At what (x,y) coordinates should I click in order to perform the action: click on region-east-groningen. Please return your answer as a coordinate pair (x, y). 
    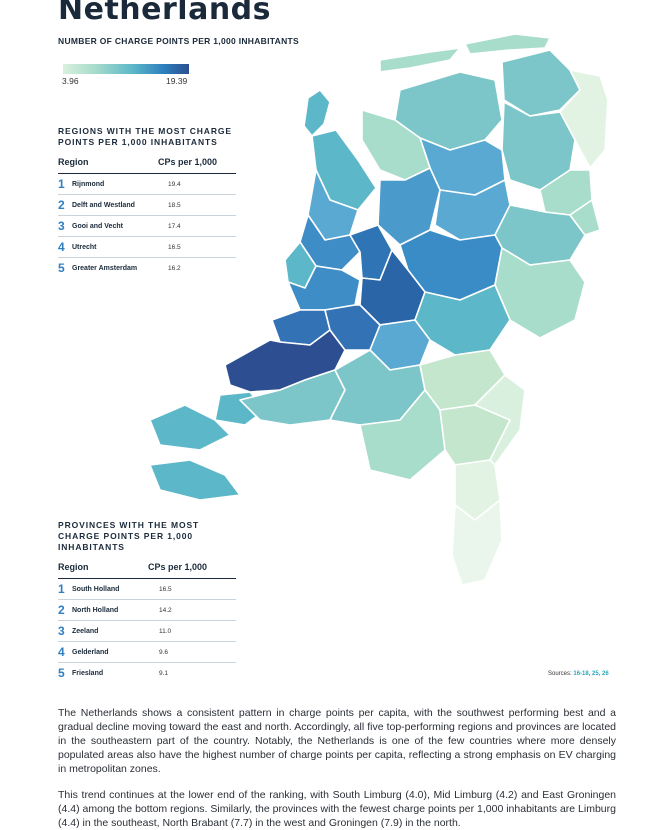
    Looking at the image, I should click on (584, 119).